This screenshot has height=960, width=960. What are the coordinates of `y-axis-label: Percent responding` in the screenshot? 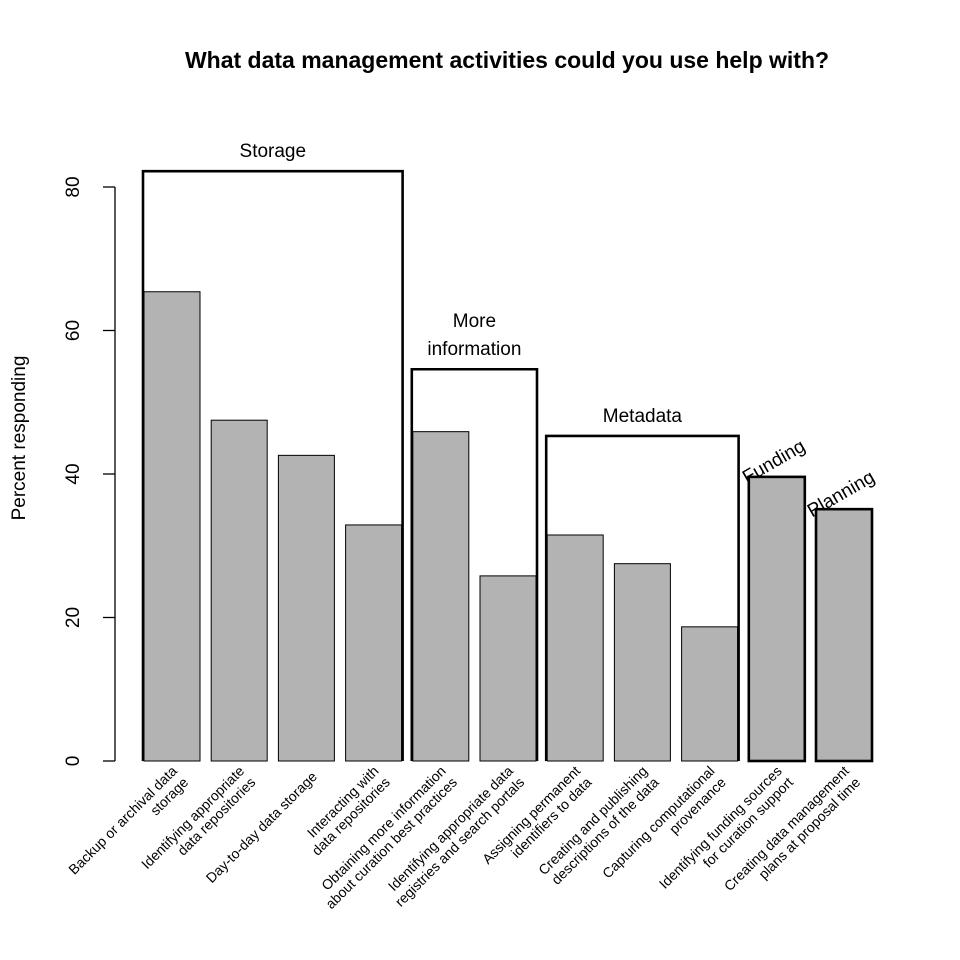 It's located at (19, 438).